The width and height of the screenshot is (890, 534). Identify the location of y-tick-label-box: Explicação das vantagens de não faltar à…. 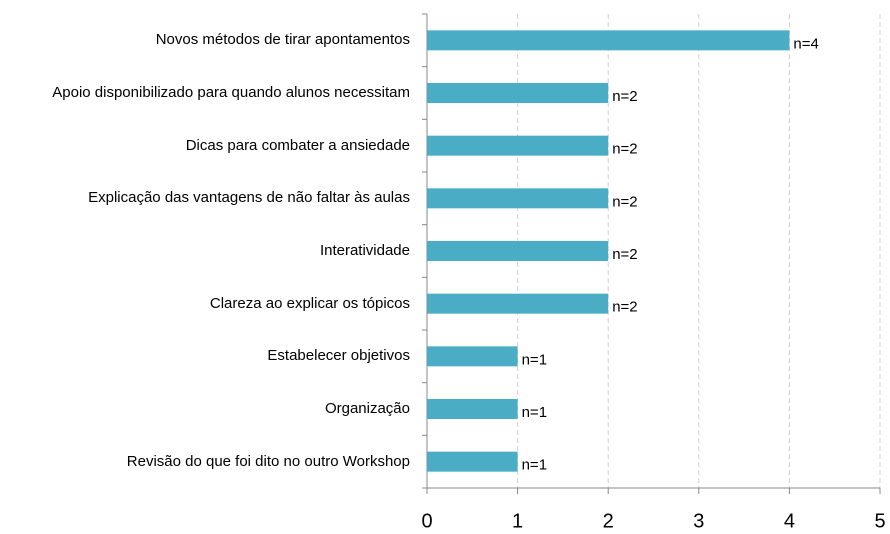
(249, 198).